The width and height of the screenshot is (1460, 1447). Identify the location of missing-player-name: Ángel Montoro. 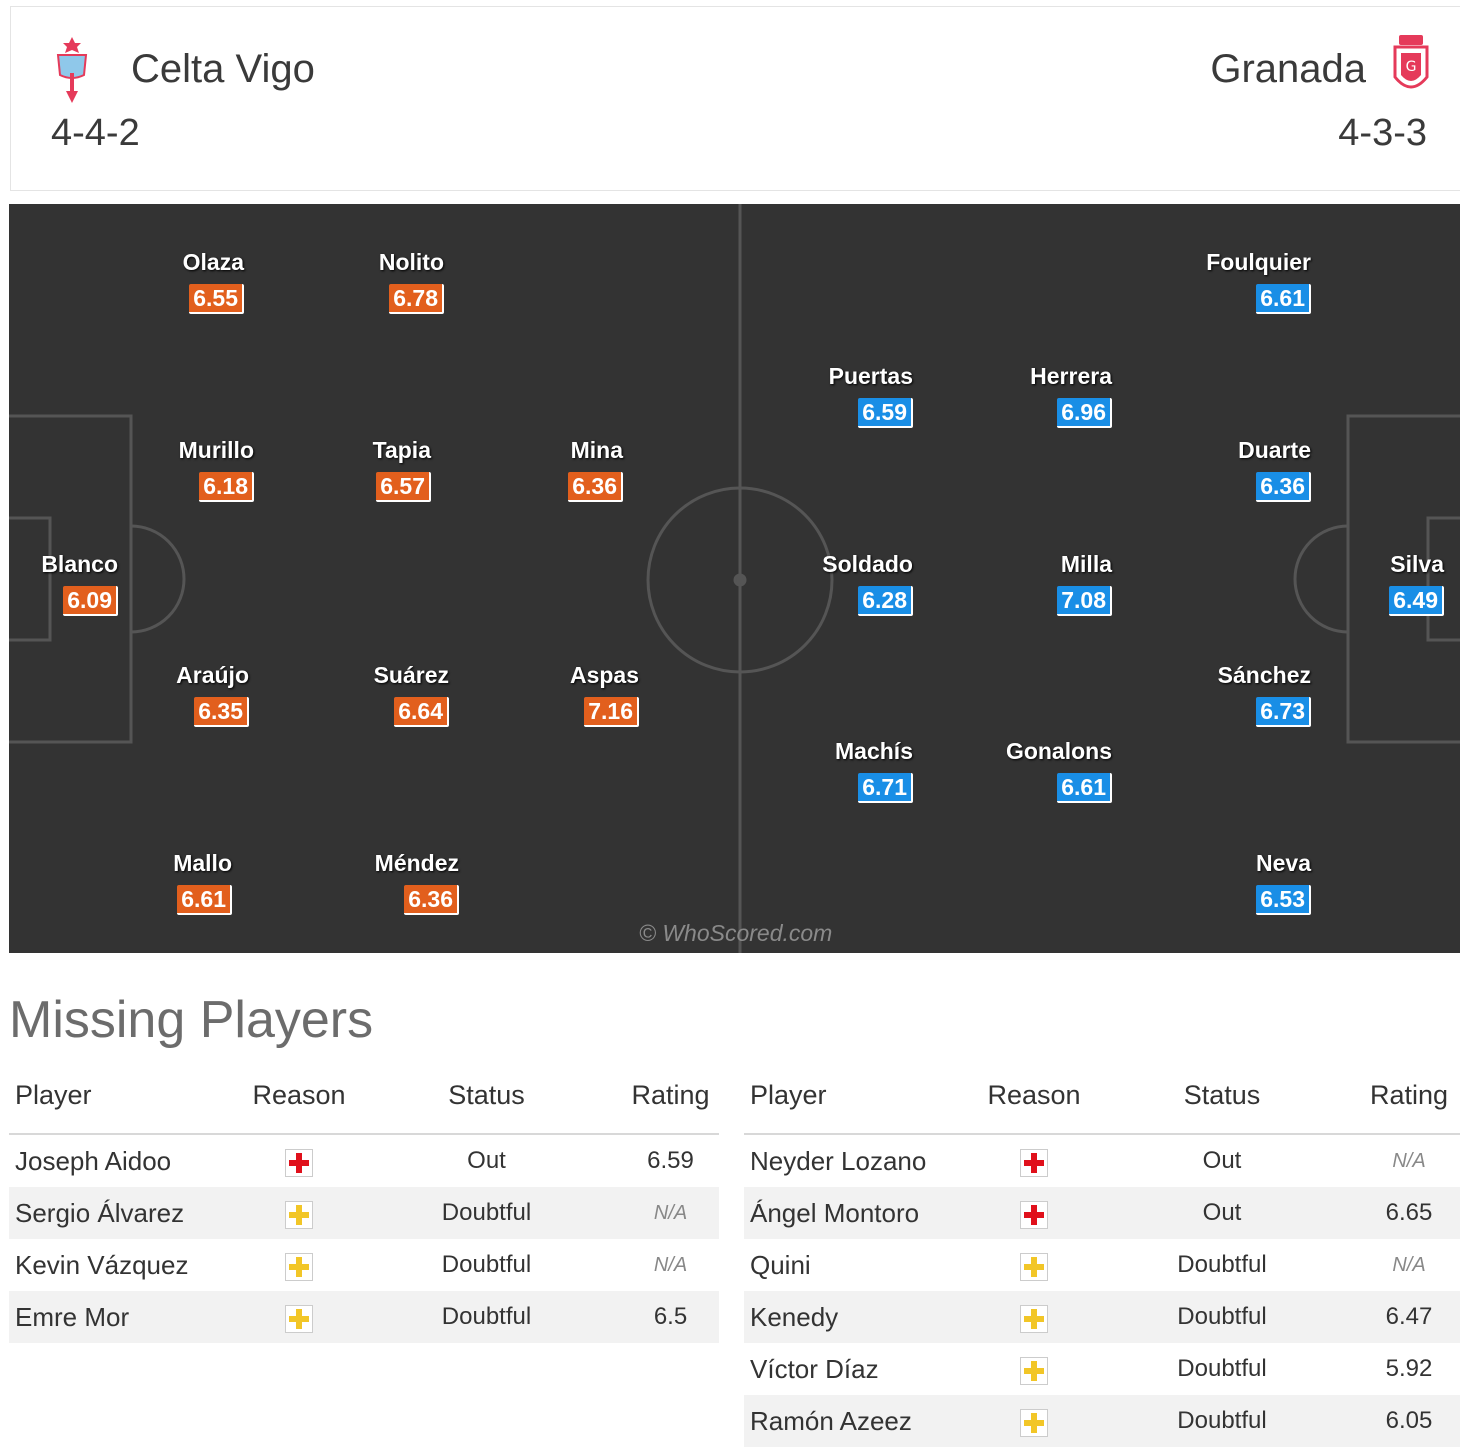
(835, 1212).